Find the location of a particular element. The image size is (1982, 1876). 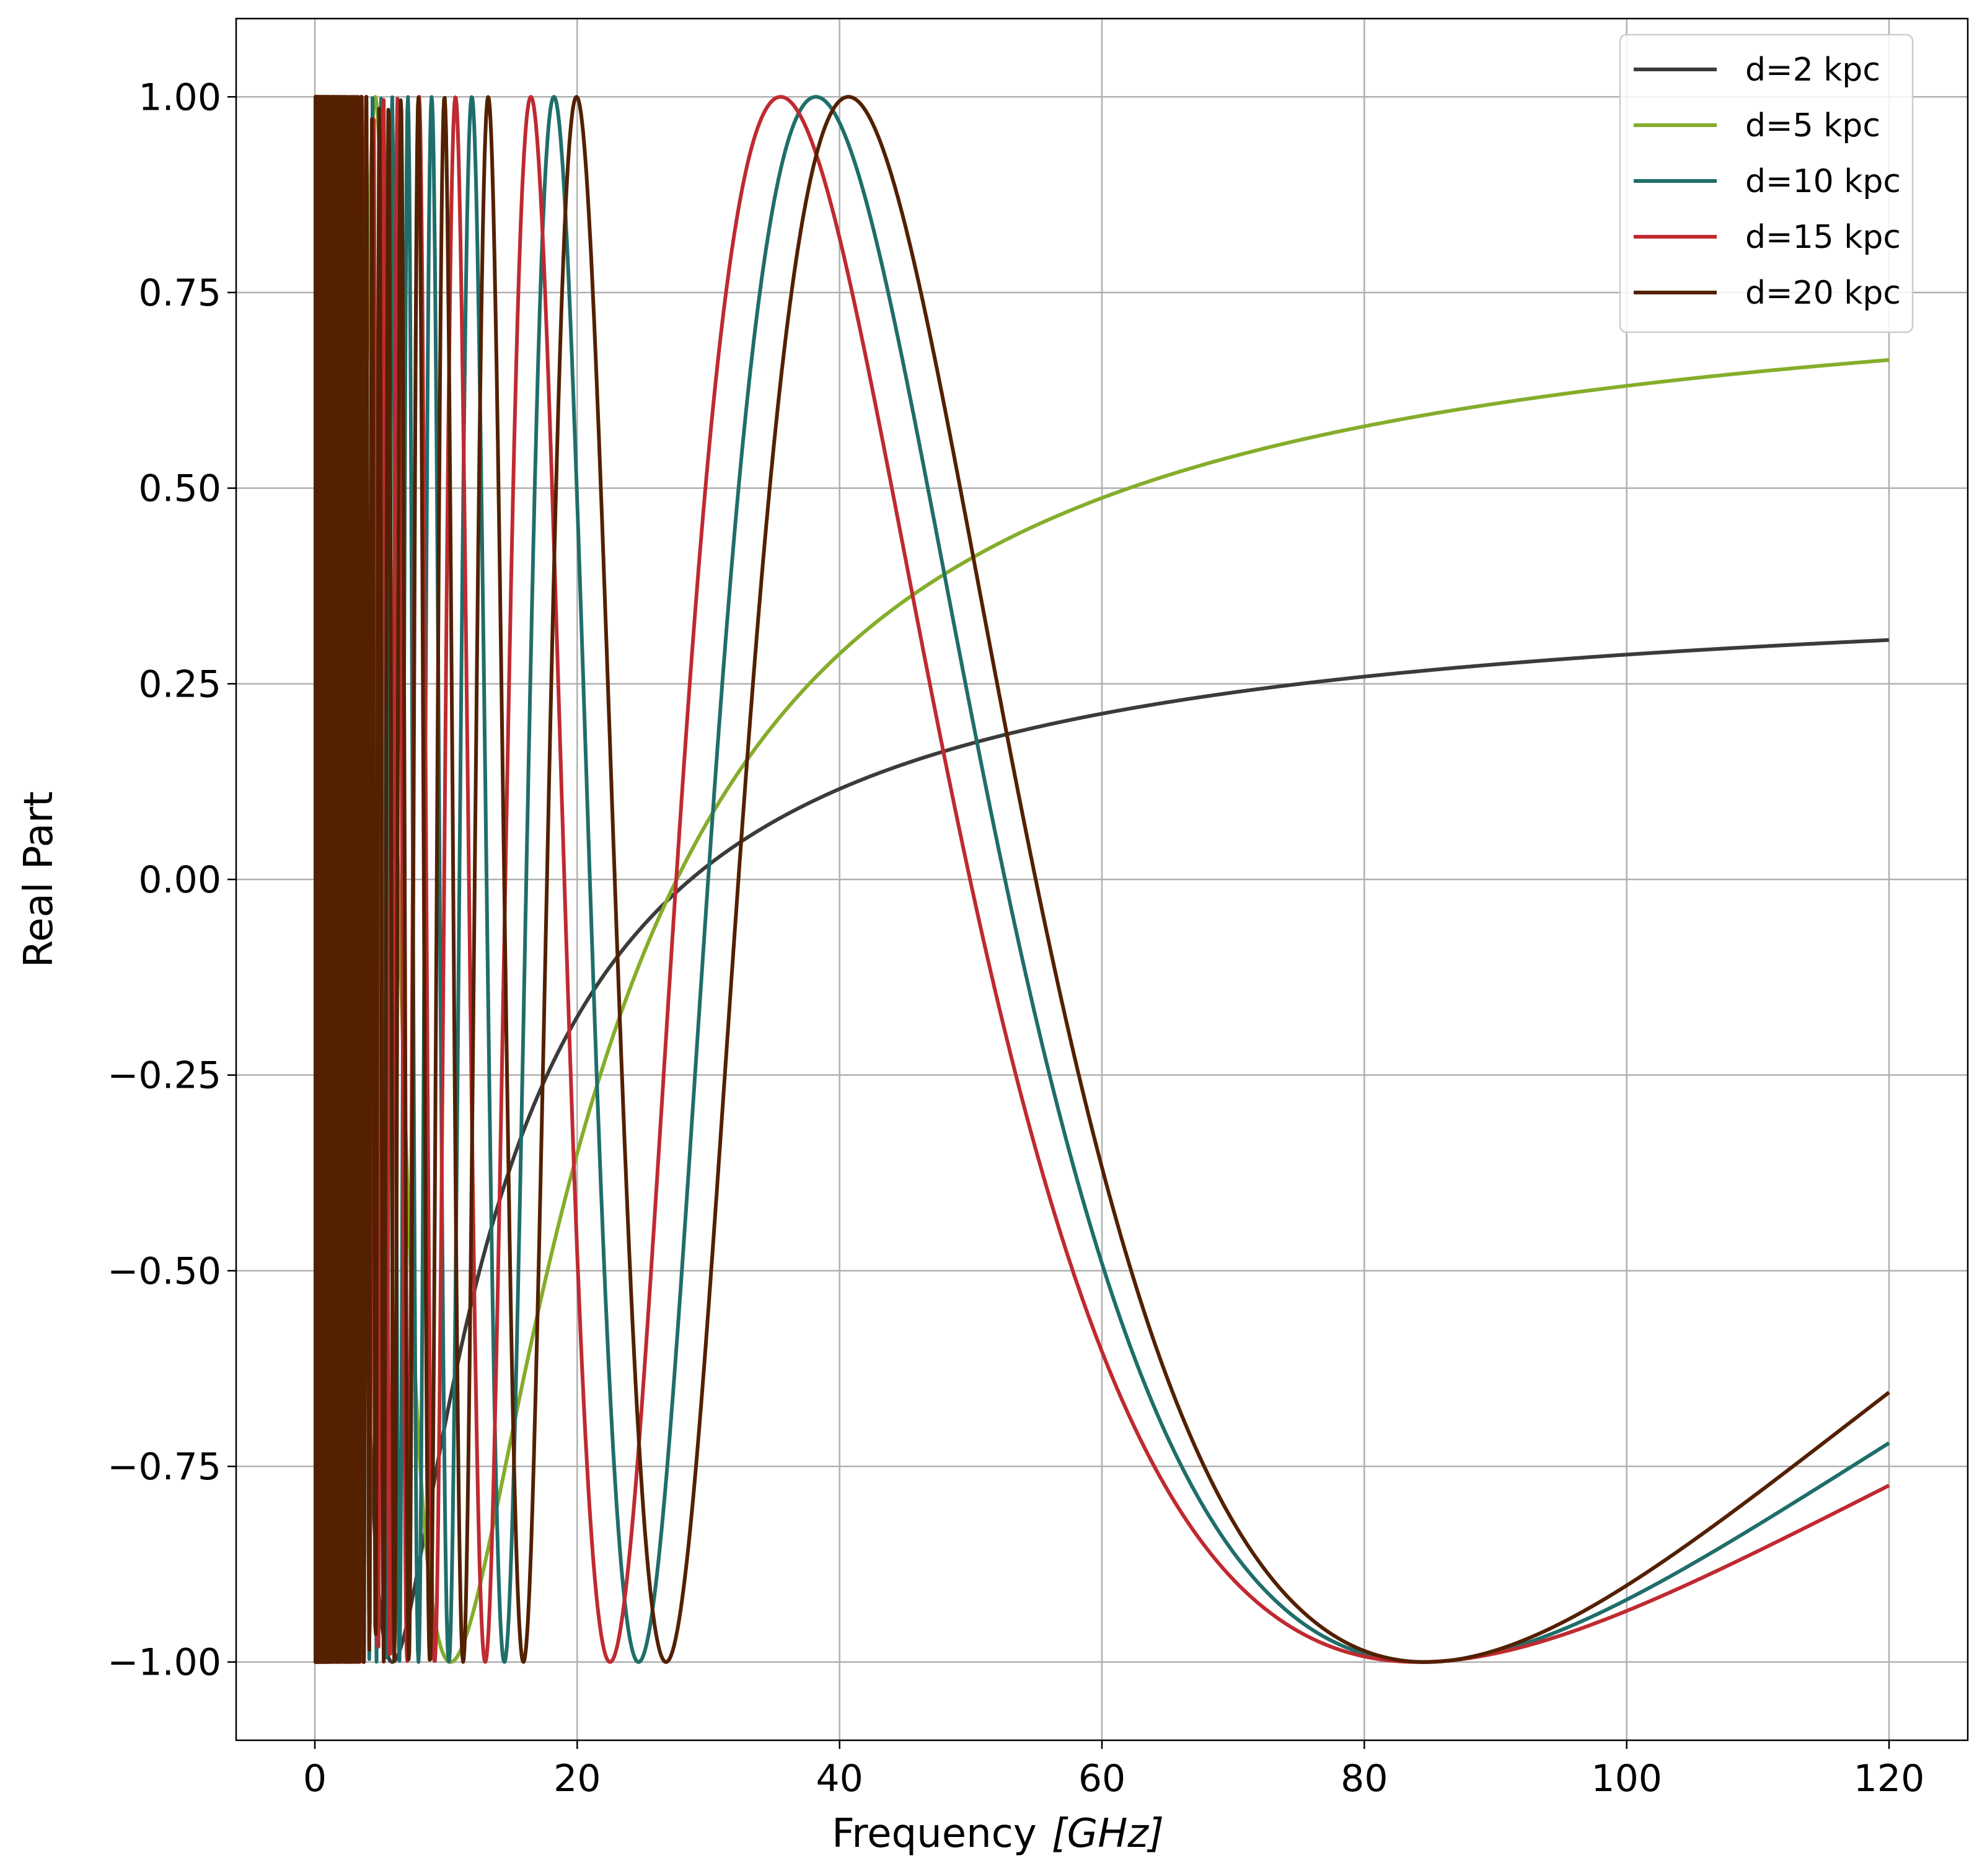

y-tick-label: 1.00 is located at coordinates (179, 97).